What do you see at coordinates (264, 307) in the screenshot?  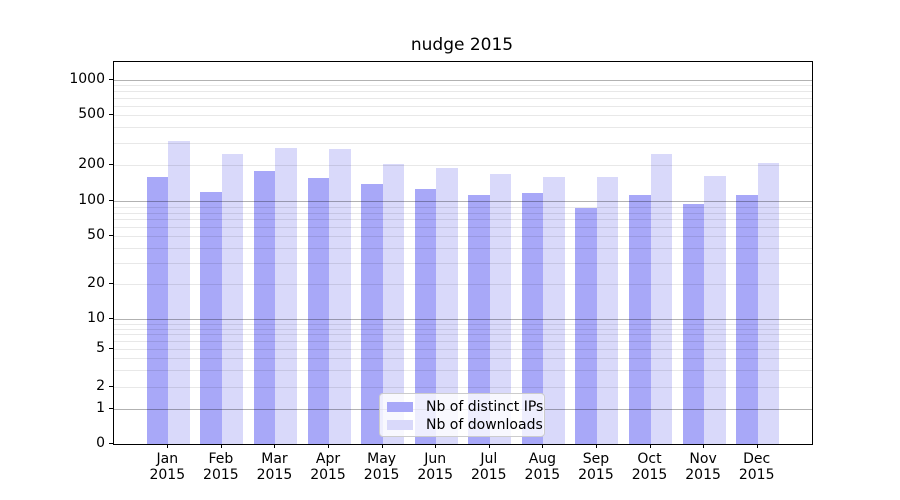 I see `bar-ips-mar` at bounding box center [264, 307].